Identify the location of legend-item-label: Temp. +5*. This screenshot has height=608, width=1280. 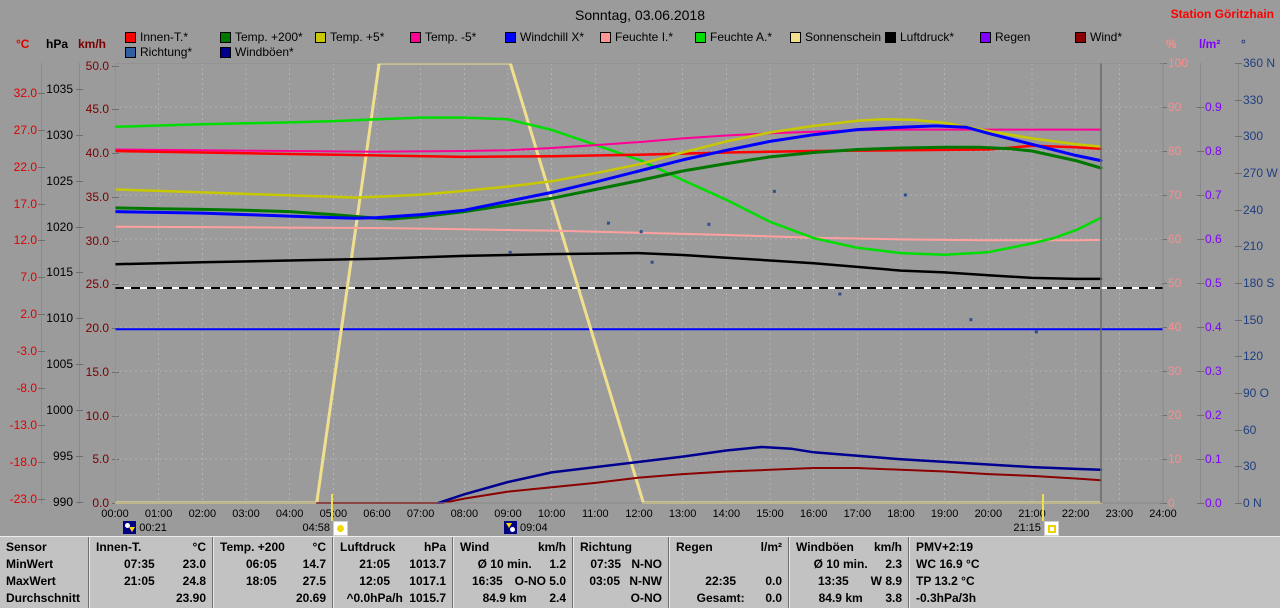
(357, 37).